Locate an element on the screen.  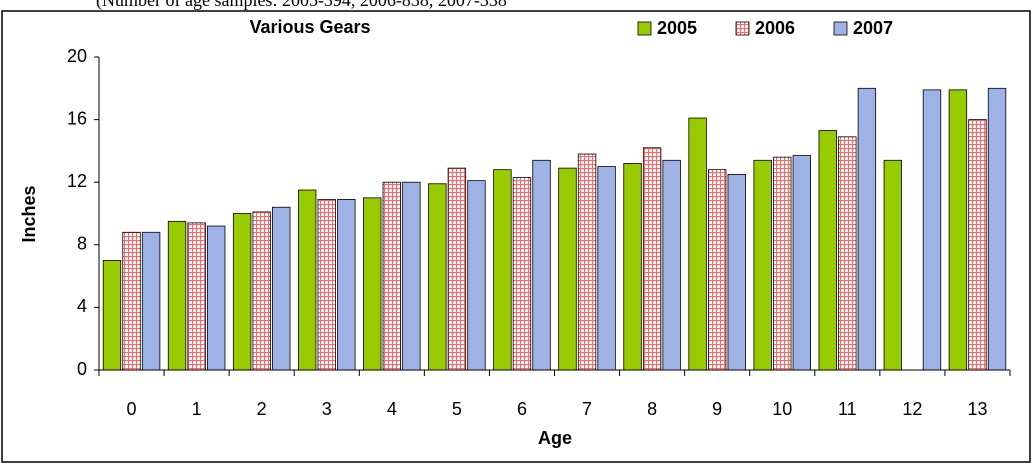
x-tick-label: 13 is located at coordinates (977, 409).